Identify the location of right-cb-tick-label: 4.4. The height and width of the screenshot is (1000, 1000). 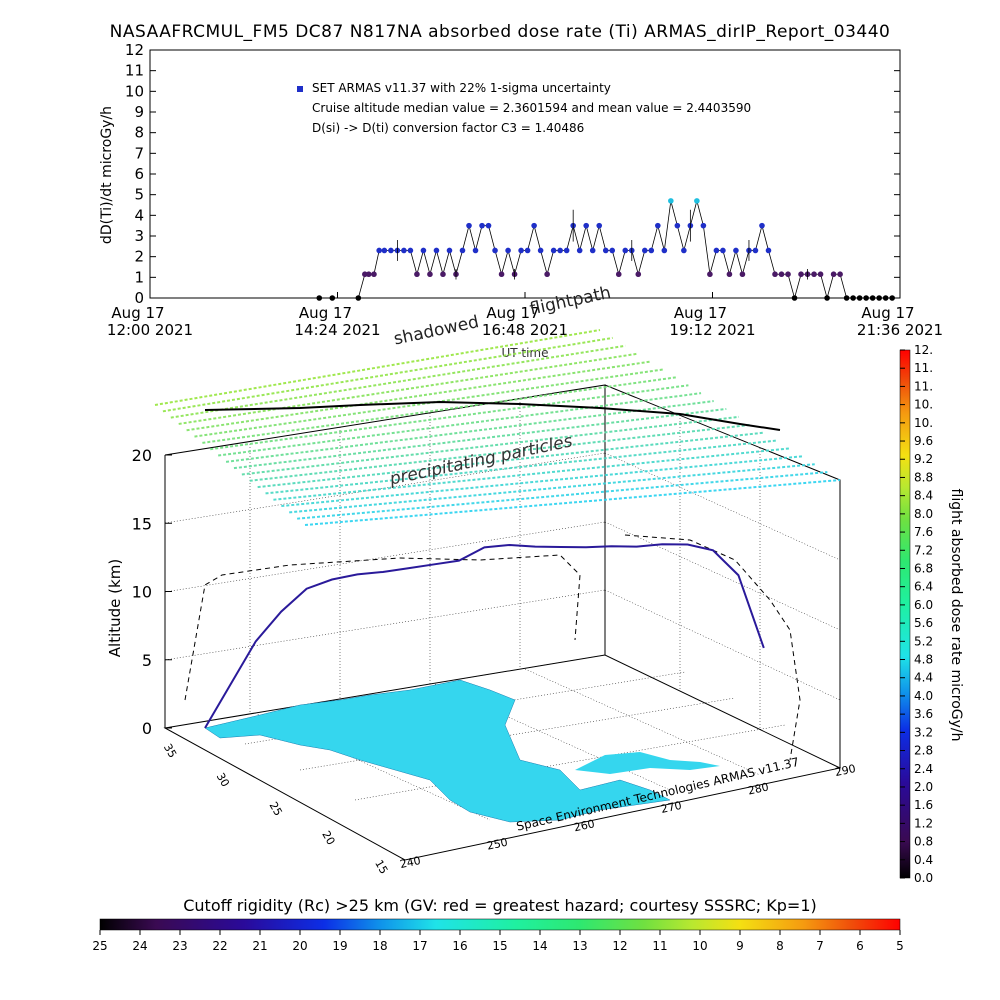
(923, 678).